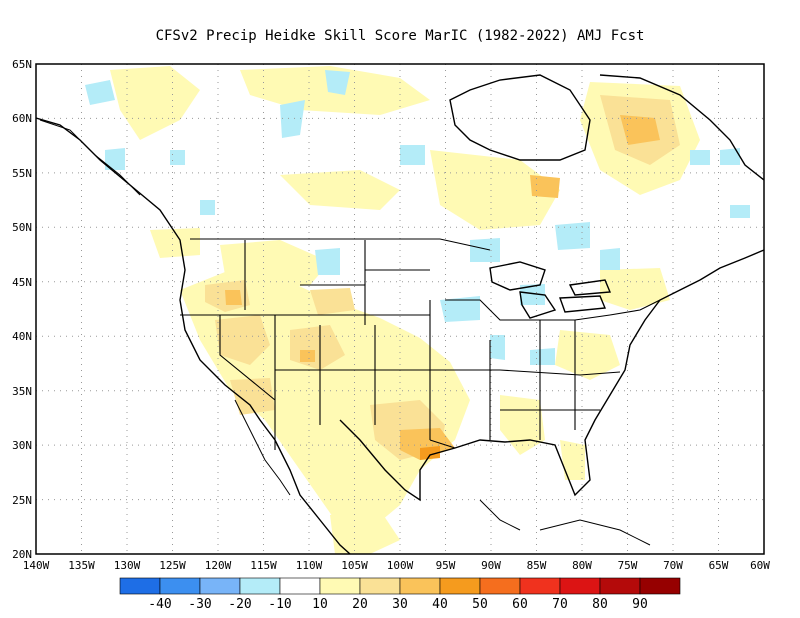 Image resolution: width=800 pixels, height=618 pixels. Describe the element at coordinates (440, 604) in the screenshot. I see `colorbar-label: 40` at that location.